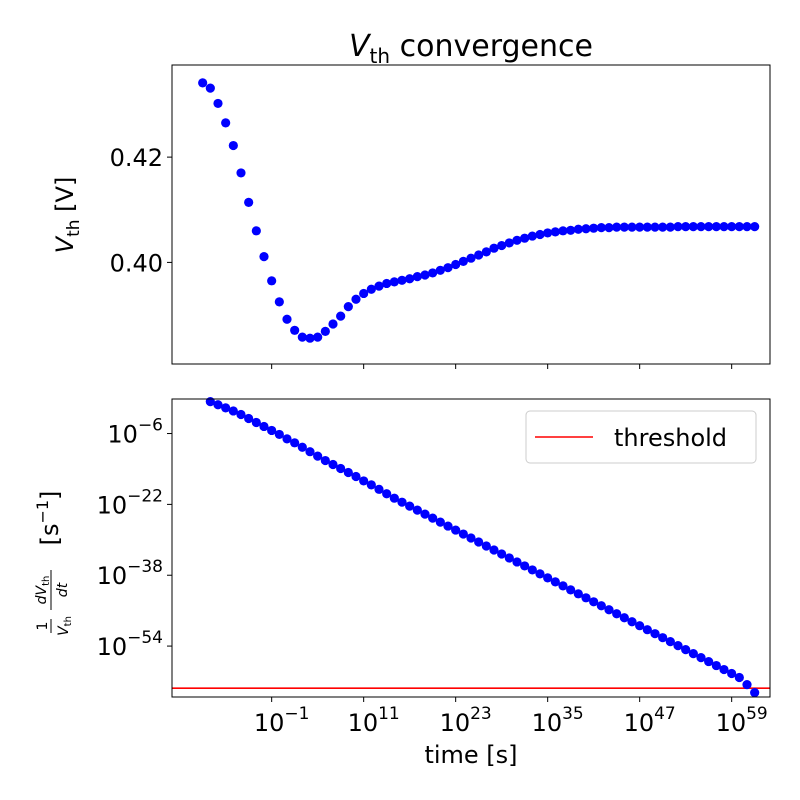 This screenshot has width=800, height=800. Describe the element at coordinates (53, 563) in the screenshot. I see `bottom-y-axis-label: 1 Vth dVth dt [s−1]` at that location.